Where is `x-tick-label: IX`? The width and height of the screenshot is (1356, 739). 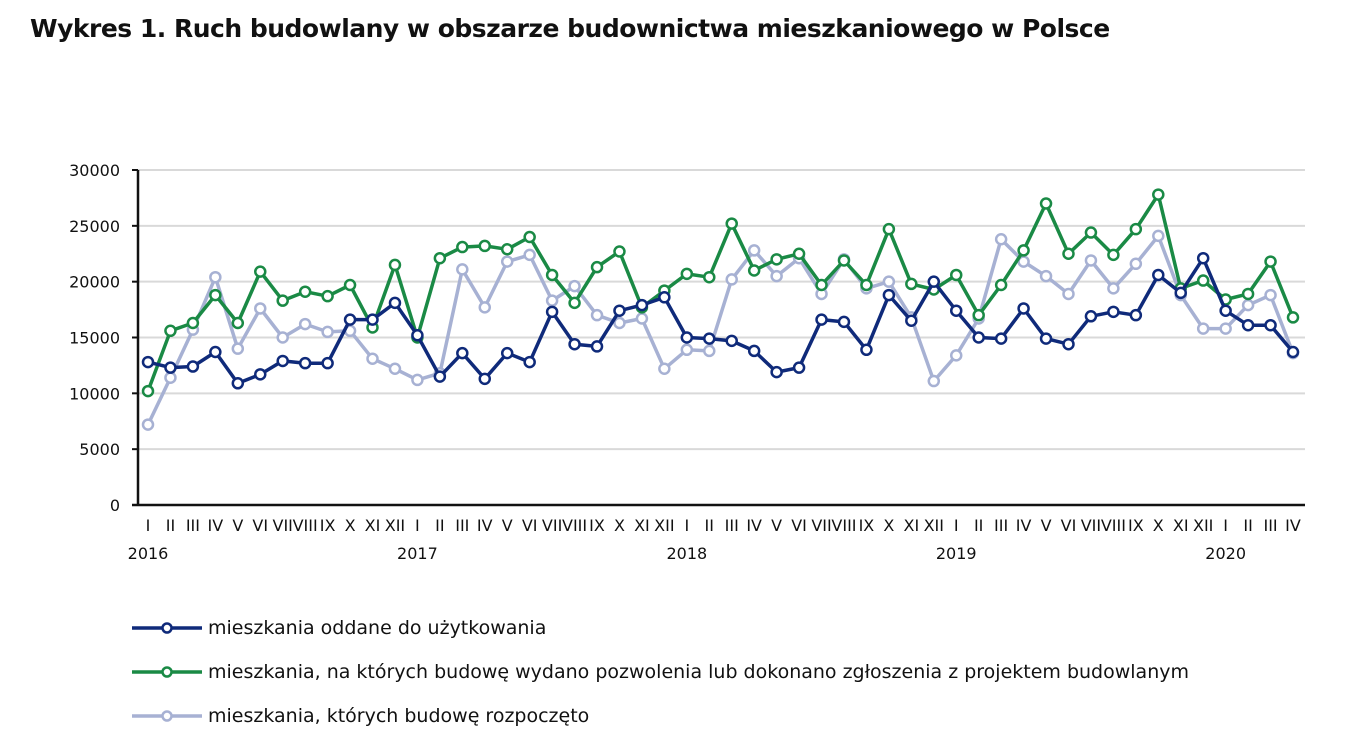
x-tick-label: IX is located at coordinates (867, 525).